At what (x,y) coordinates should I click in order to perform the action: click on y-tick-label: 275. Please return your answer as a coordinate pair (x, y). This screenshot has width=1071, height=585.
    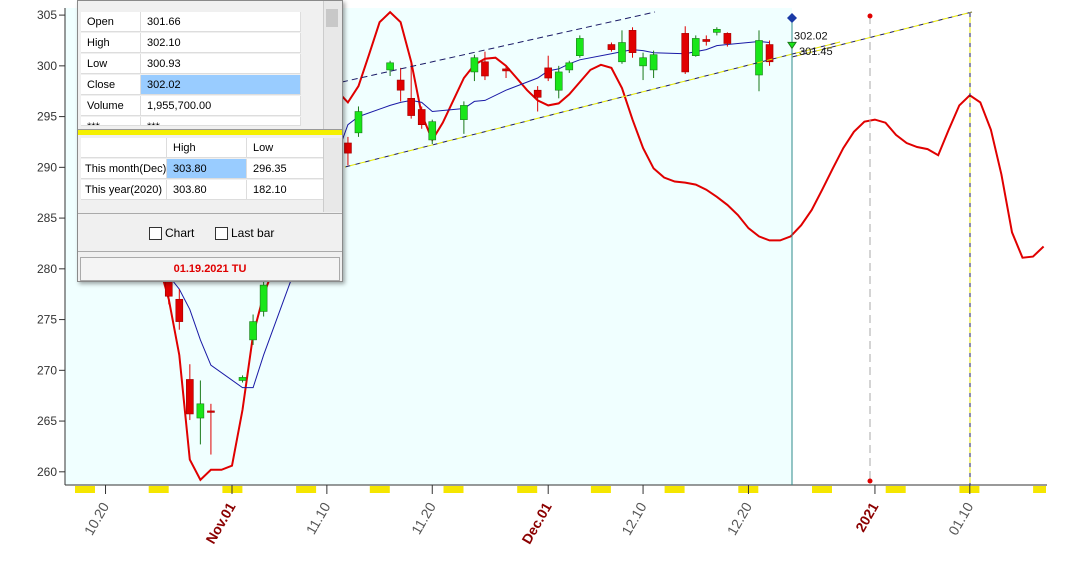
    Looking at the image, I should click on (47, 320).